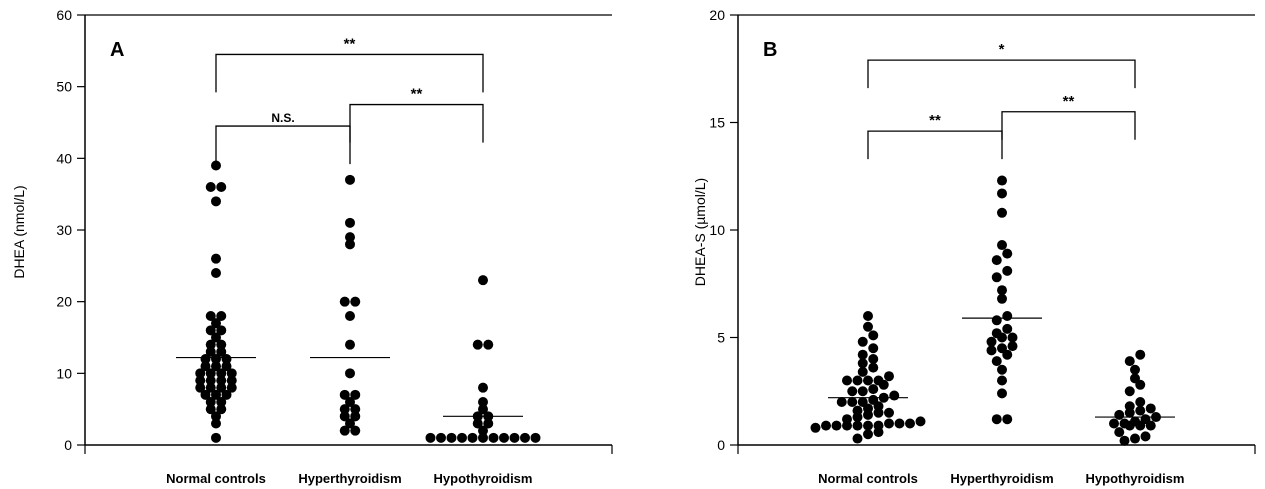  Describe the element at coordinates (64, 15) in the screenshot. I see `y-tick-label: 60` at that location.